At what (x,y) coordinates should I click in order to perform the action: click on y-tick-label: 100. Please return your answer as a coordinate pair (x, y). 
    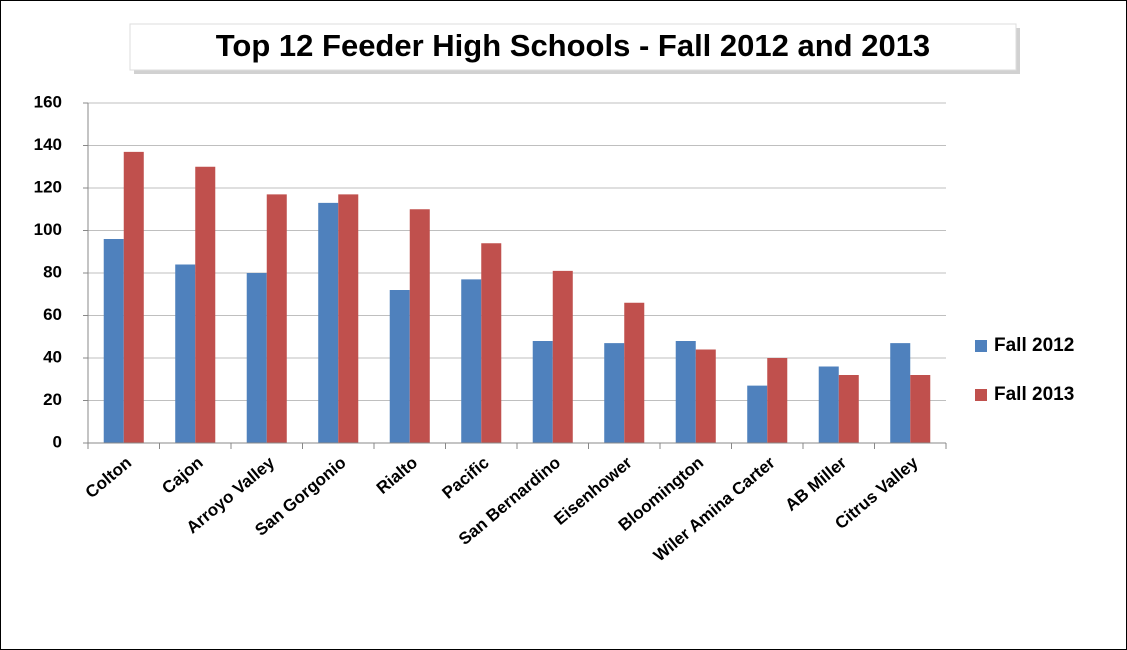
    Looking at the image, I should click on (48, 229).